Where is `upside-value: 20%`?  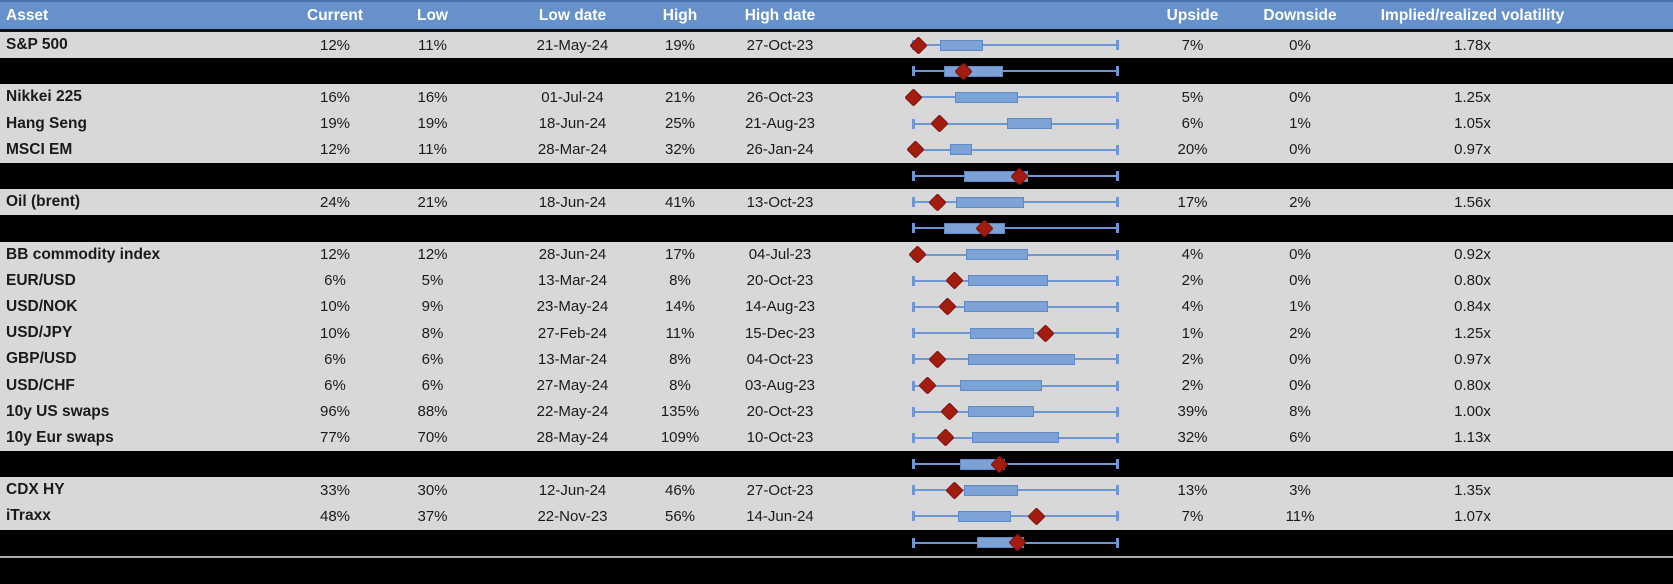 upside-value: 20% is located at coordinates (1192, 150).